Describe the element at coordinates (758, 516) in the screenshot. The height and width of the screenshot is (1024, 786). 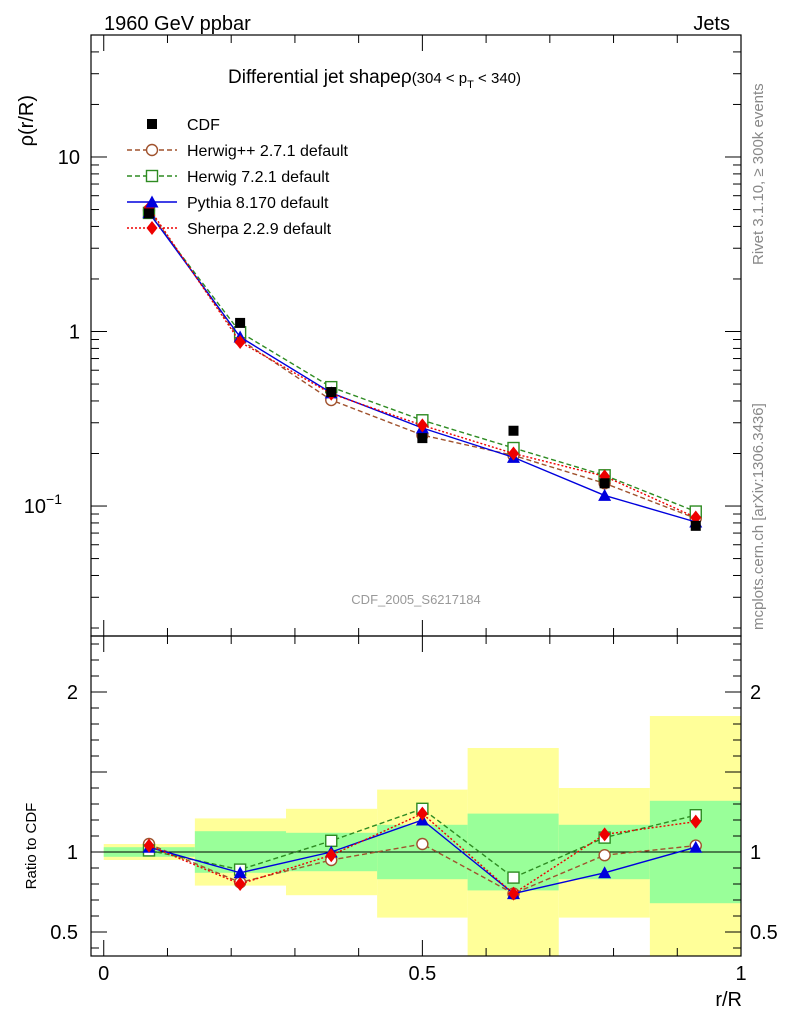
I see `mcplots-label: mcplots.cern.ch [arXiv:1306.3436]` at that location.